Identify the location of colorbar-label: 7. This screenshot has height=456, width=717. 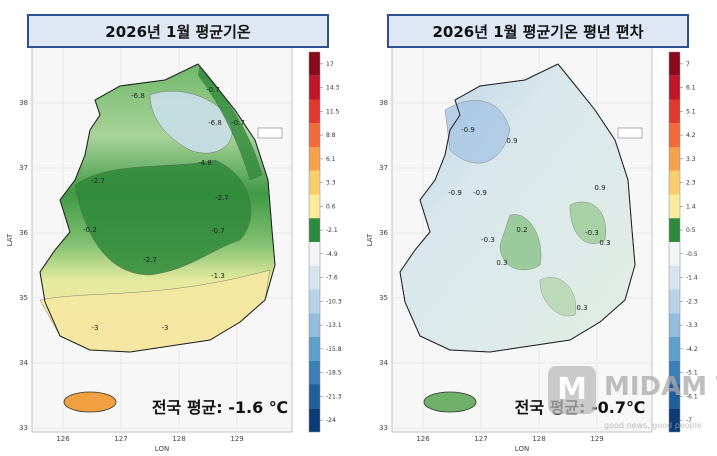
(688, 64).